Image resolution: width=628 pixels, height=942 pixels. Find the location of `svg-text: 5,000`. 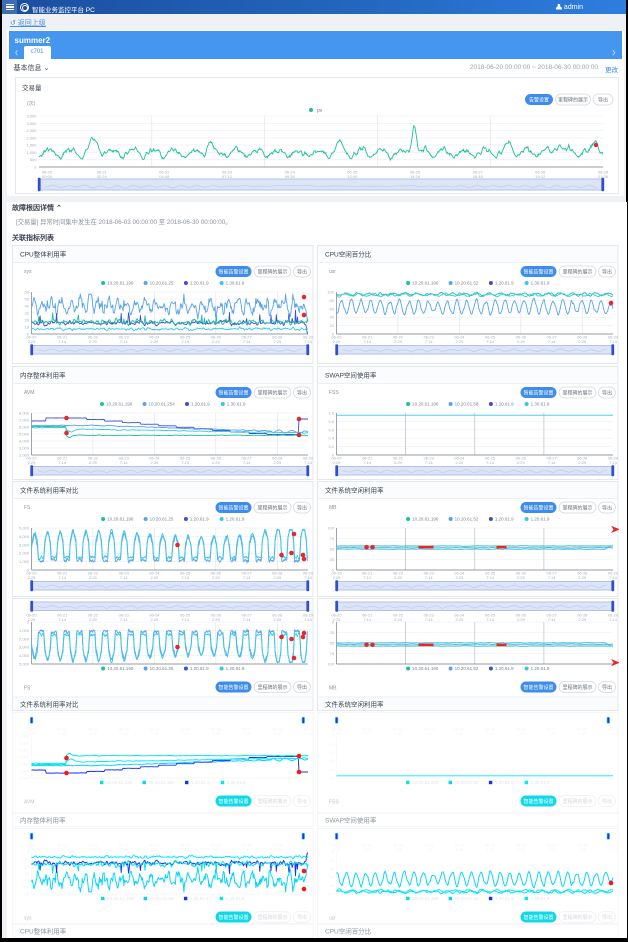

svg-text: 5,000 is located at coordinates (24, 664).